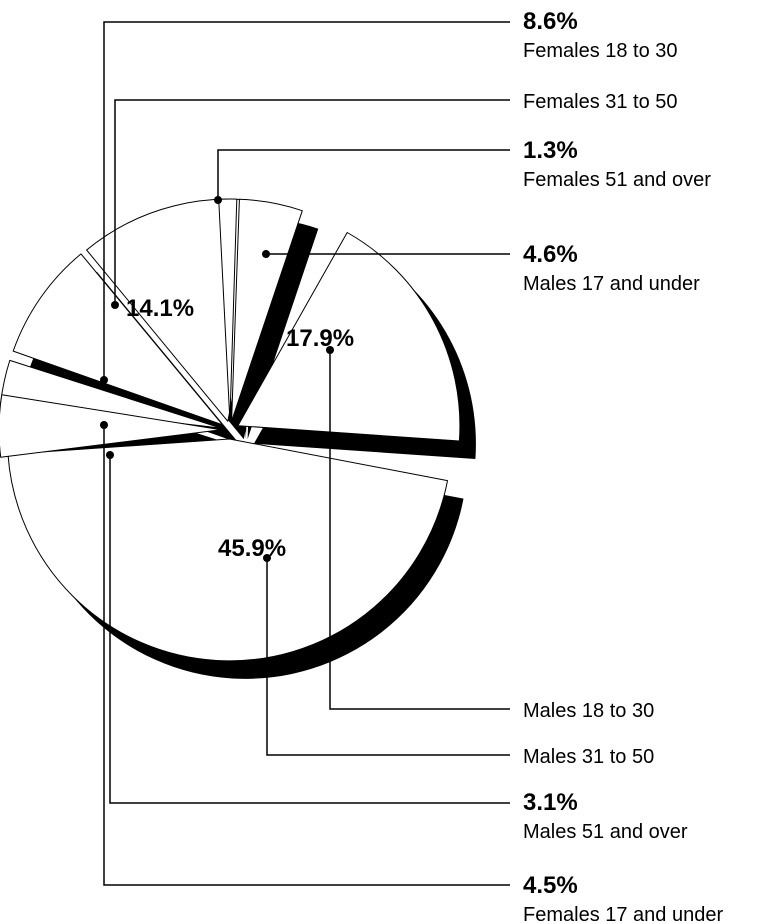 The height and width of the screenshot is (923, 770). Describe the element at coordinates (588, 757) in the screenshot. I see `legend-label-males-31-50: Males 31 to 50` at that location.